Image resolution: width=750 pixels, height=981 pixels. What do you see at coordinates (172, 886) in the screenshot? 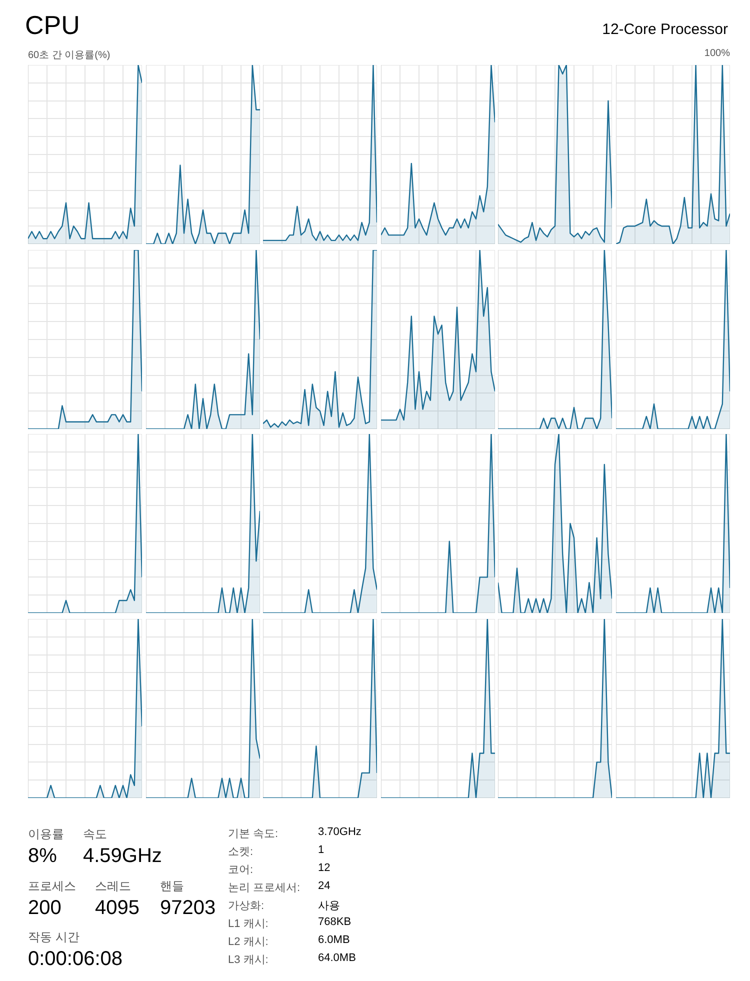
I see `text: 핸들` at bounding box center [172, 886].